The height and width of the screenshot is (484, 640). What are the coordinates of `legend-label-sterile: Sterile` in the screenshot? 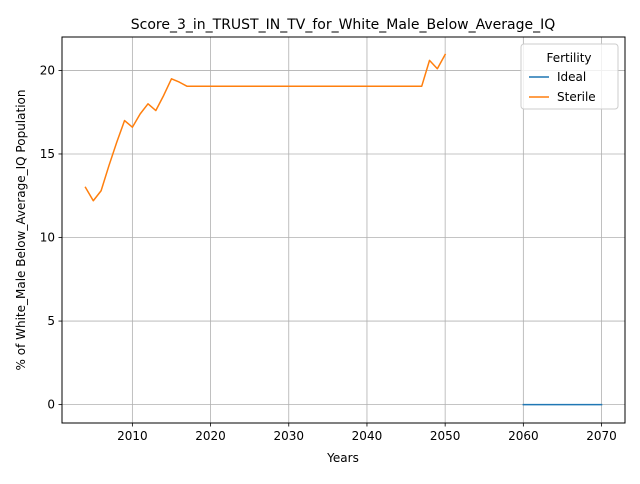 It's located at (576, 97).